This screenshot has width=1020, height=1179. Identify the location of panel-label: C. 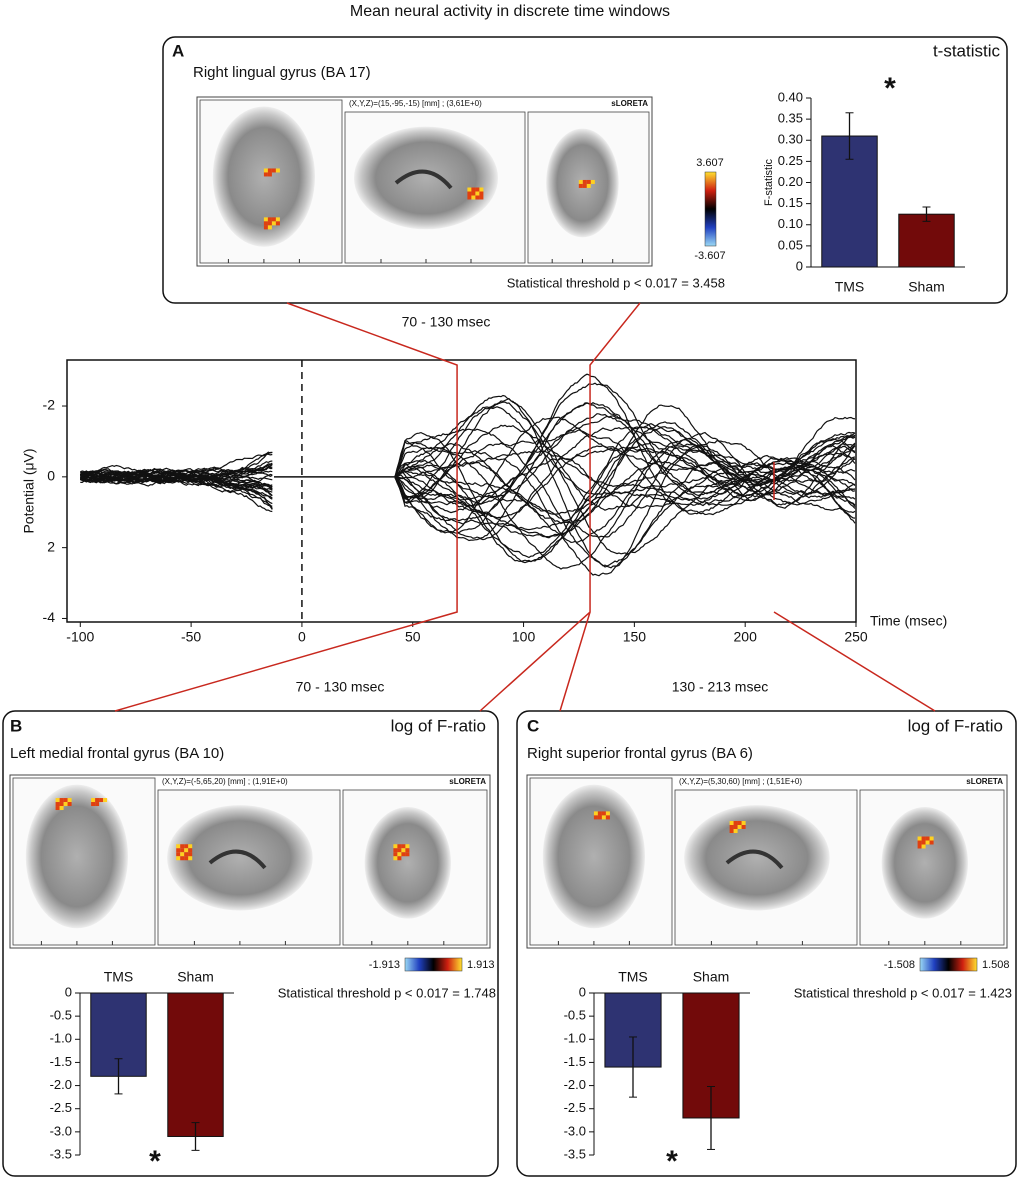
(533, 725).